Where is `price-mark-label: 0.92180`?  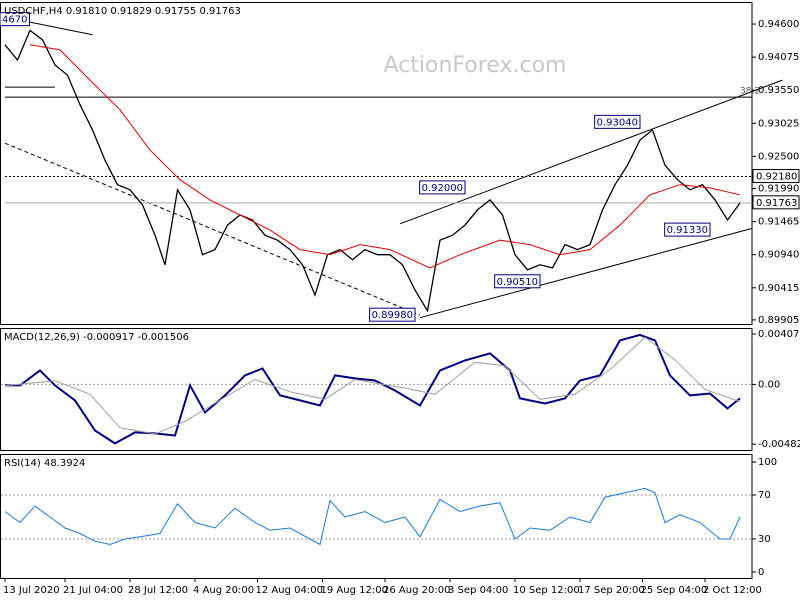 price-mark-label: 0.92180 is located at coordinates (776, 177).